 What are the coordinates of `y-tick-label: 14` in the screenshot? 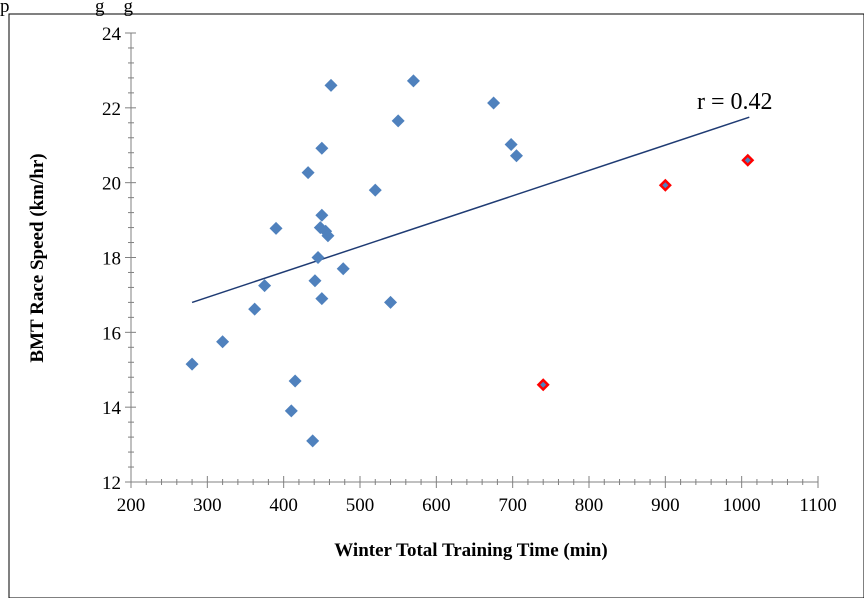 It's located at (112, 408).